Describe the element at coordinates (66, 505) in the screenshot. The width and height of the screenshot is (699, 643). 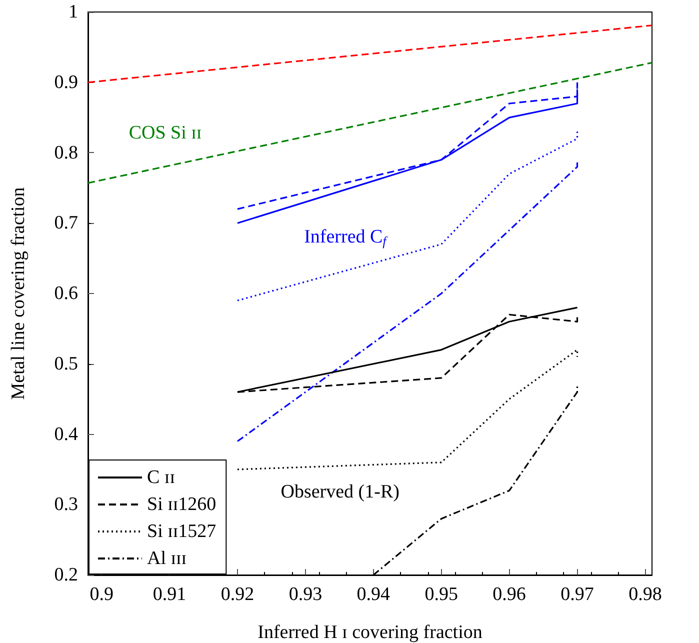
I see `y-tick-label: 0.3` at that location.